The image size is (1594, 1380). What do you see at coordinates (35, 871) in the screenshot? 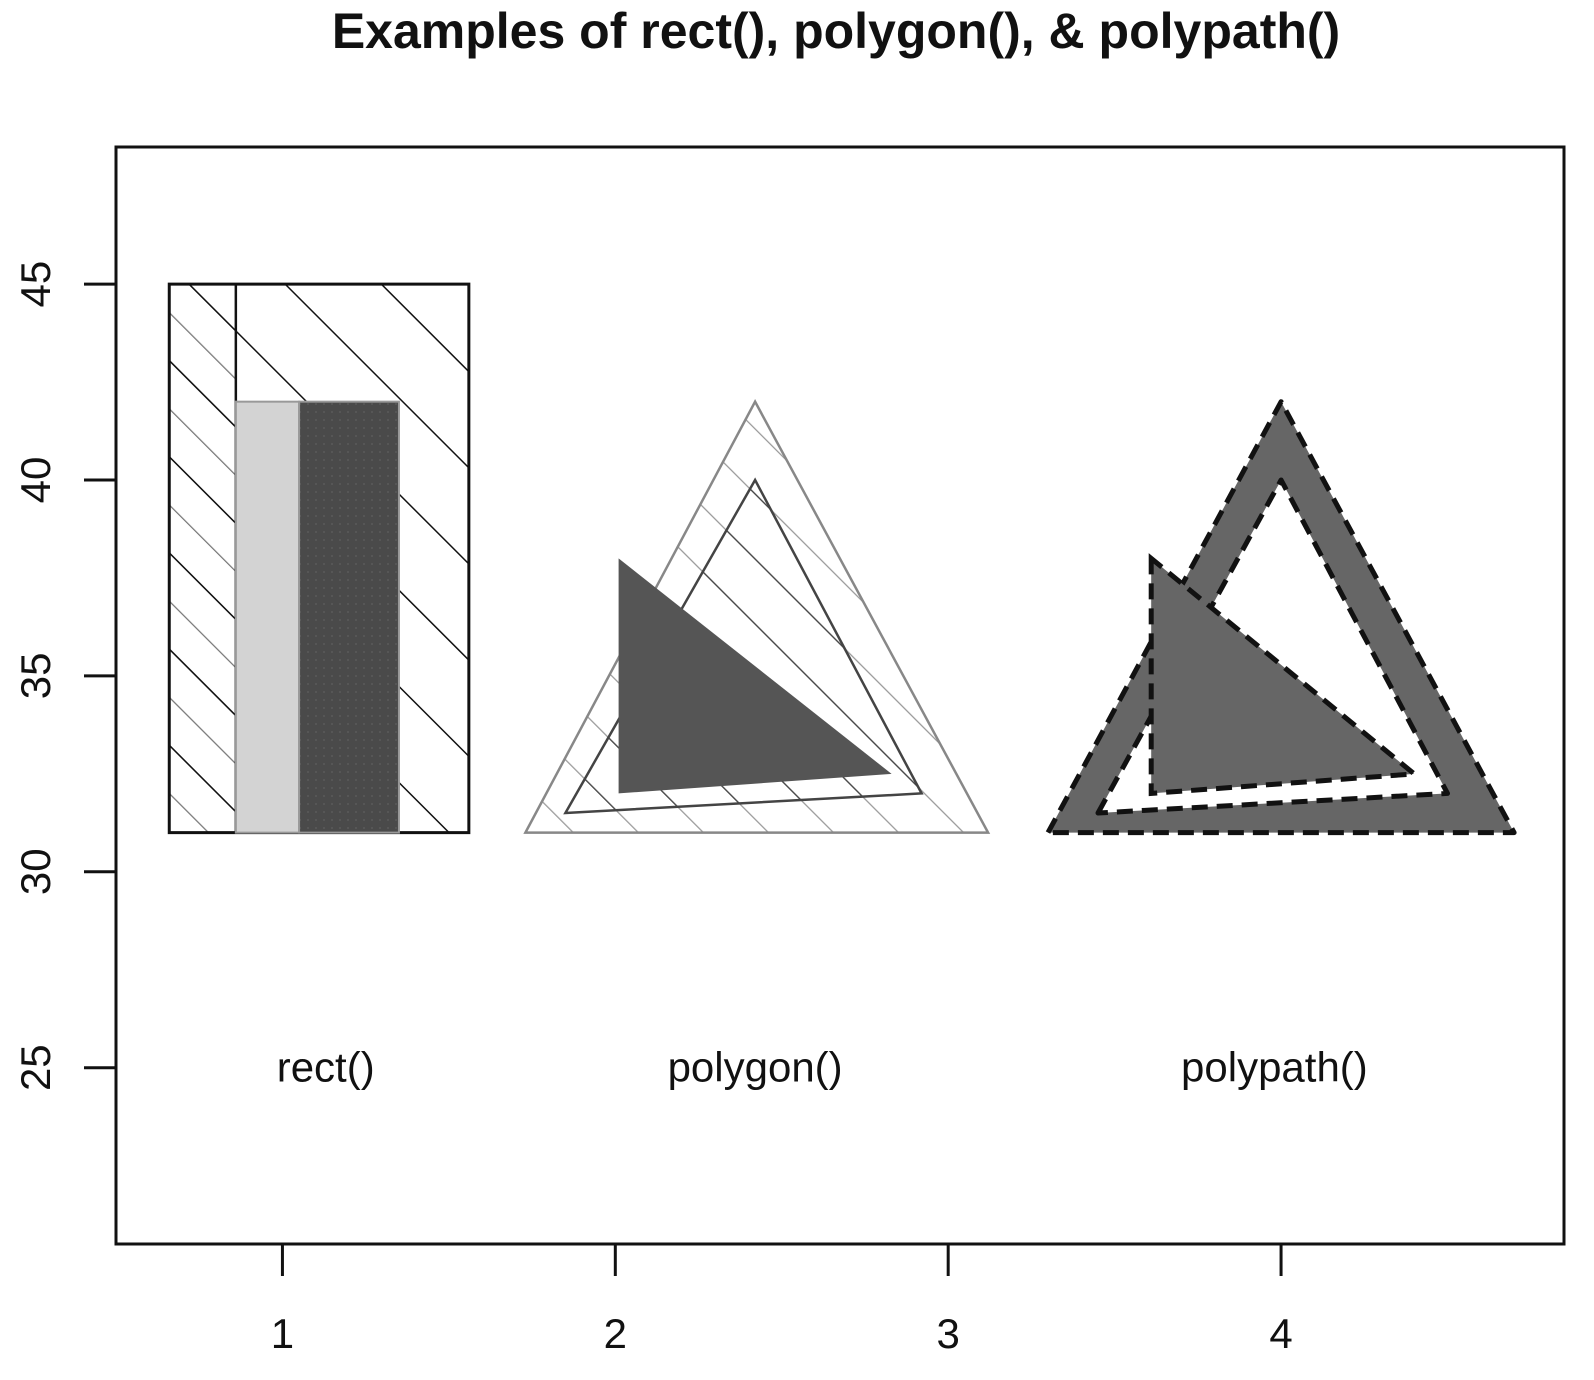
I see `y-tick-label: 30` at bounding box center [35, 871].